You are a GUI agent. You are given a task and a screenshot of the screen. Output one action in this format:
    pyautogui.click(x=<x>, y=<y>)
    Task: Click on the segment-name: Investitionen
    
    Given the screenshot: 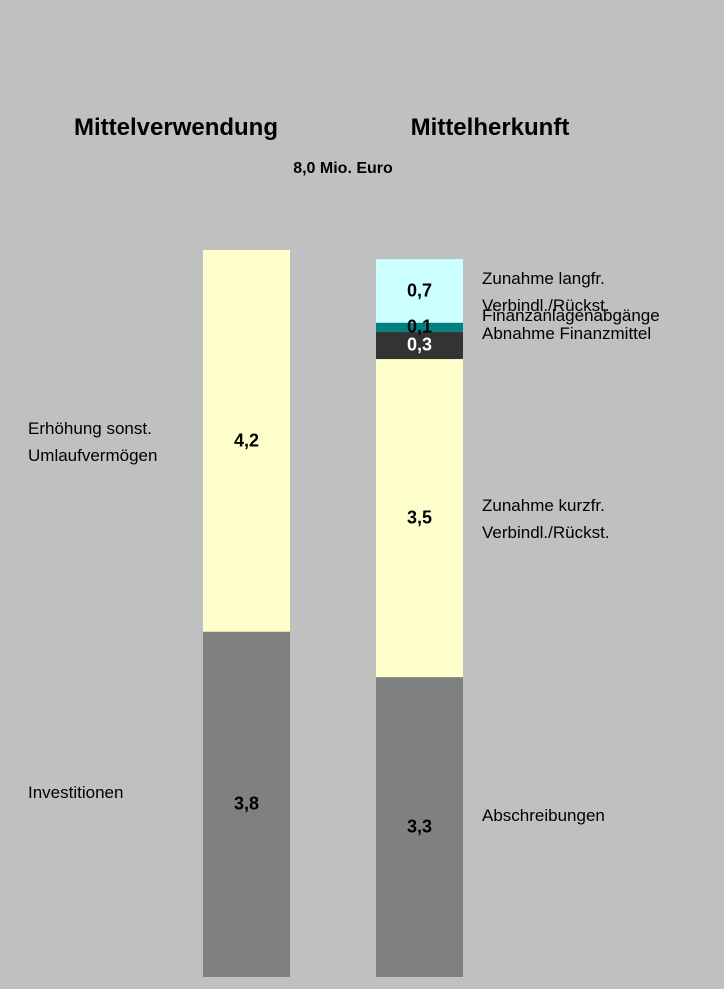 What is the action you would take?
    pyautogui.click(x=76, y=793)
    